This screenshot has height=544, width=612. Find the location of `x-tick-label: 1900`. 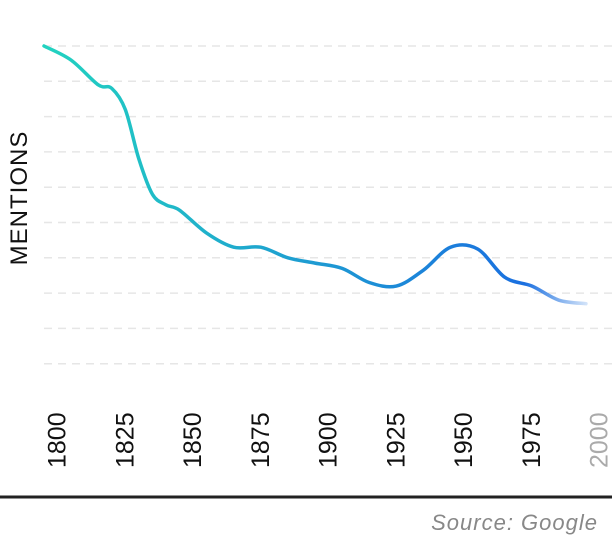

x-tick-label: 1900 is located at coordinates (329, 440).